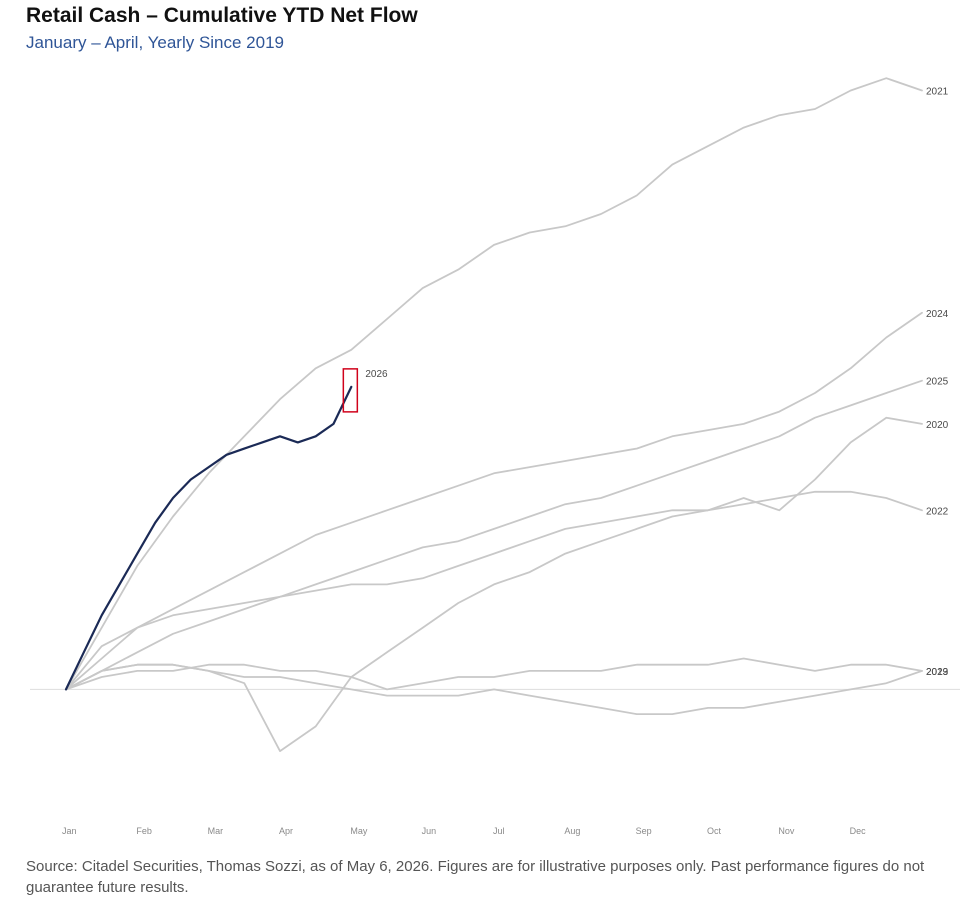  What do you see at coordinates (359, 831) in the screenshot?
I see `x-tick-label-may: May` at bounding box center [359, 831].